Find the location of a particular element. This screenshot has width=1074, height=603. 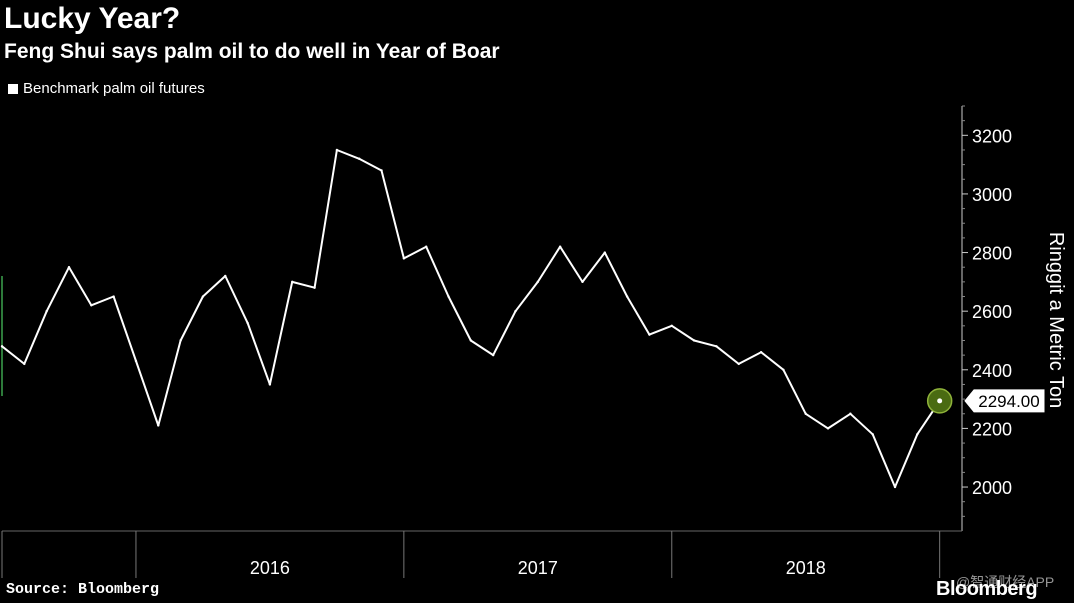

y-axis-label: Ringgit a Metric Ton is located at coordinates (1056, 320).